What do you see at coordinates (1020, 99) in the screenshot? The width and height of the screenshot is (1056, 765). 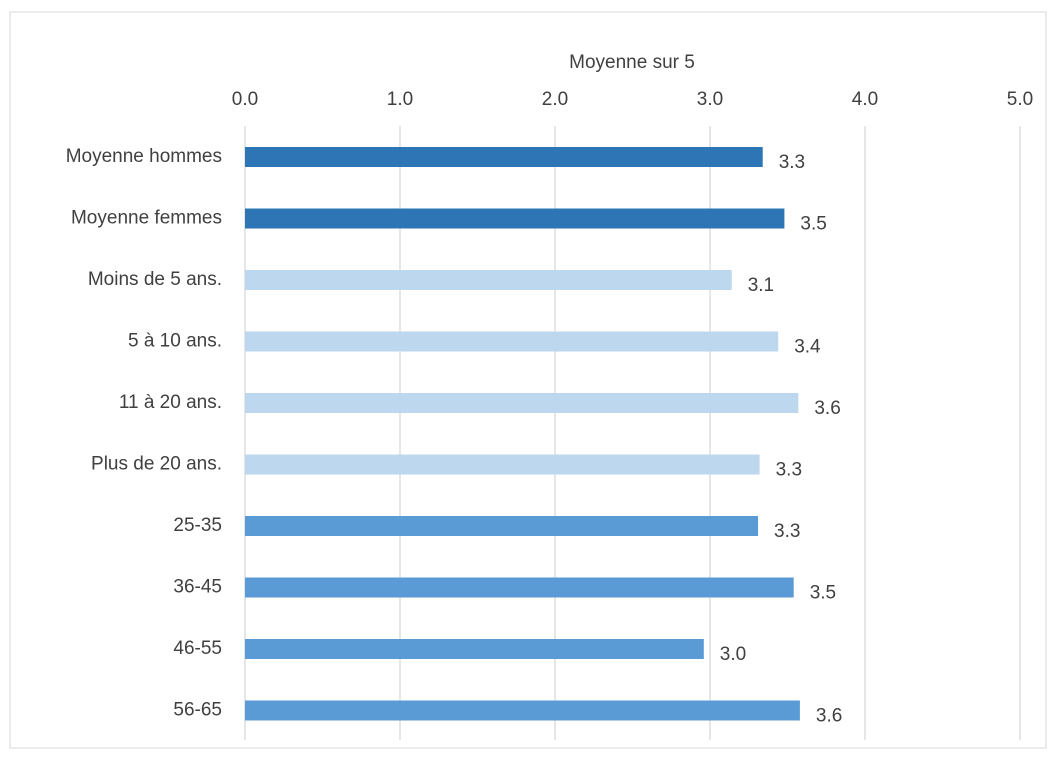 I see `x-tick-label: 5.0` at bounding box center [1020, 99].